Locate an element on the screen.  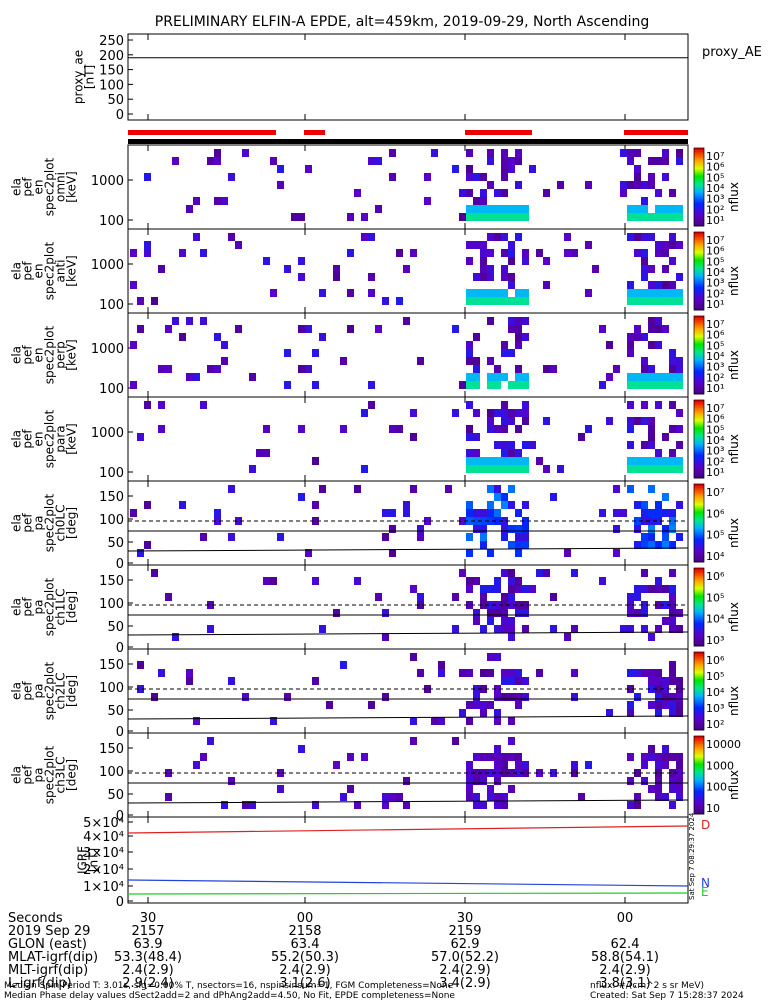
y-label-line: spec2plot is located at coordinates (50, 186).